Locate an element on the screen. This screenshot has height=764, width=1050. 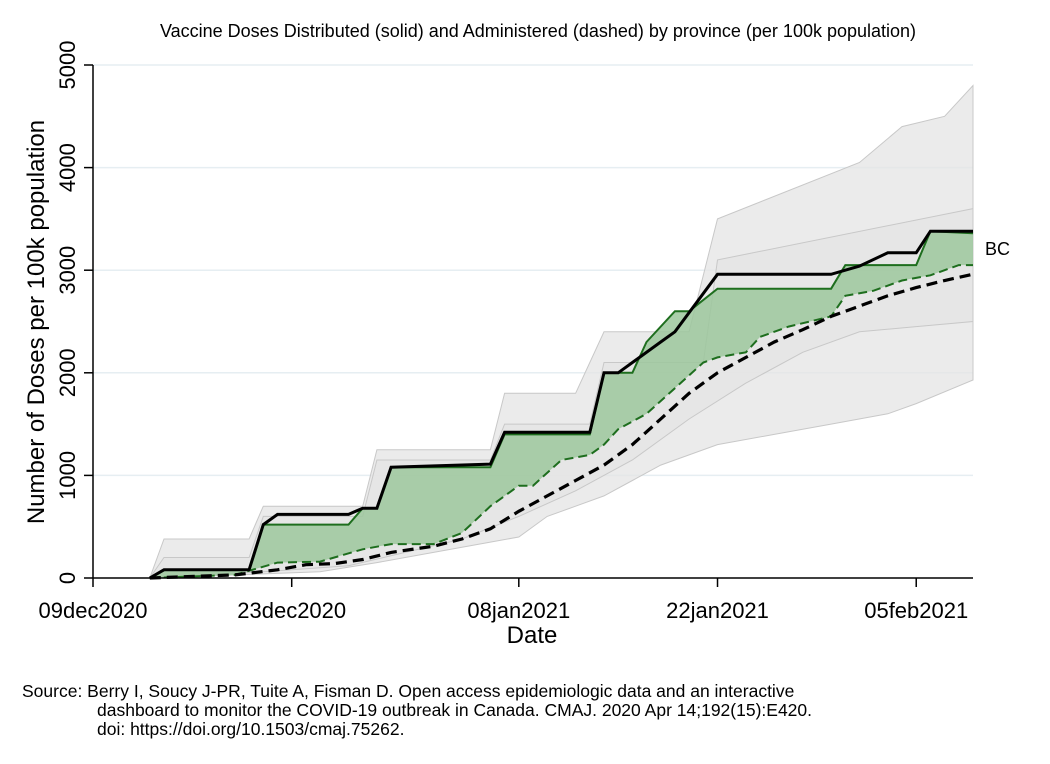
y-tick-label-4000: 4000 is located at coordinates (67, 167).